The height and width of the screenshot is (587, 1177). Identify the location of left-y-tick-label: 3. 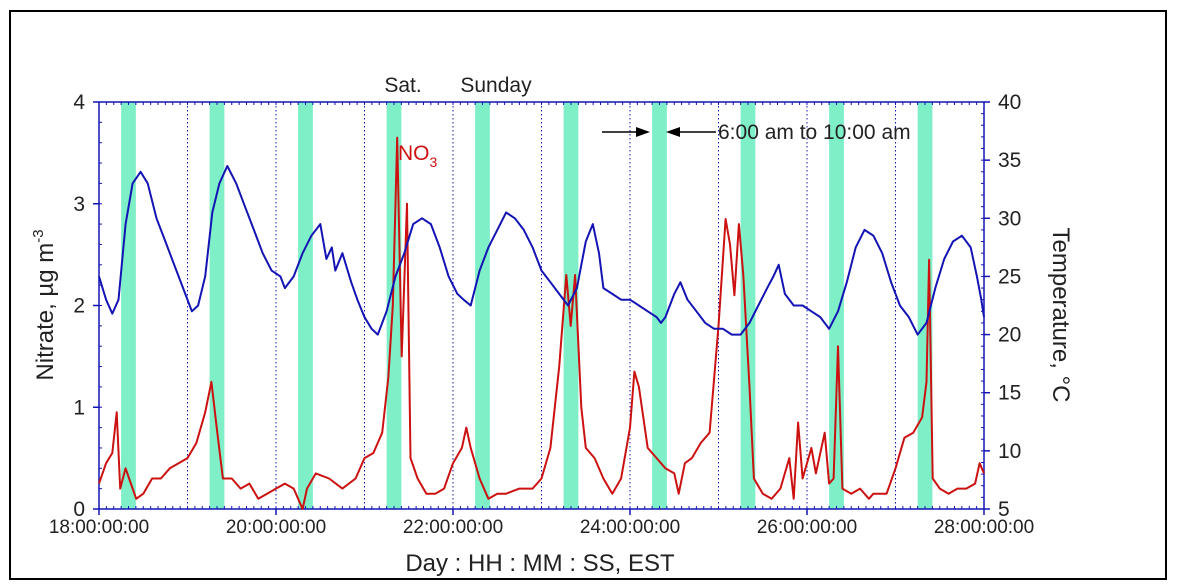
(79, 204).